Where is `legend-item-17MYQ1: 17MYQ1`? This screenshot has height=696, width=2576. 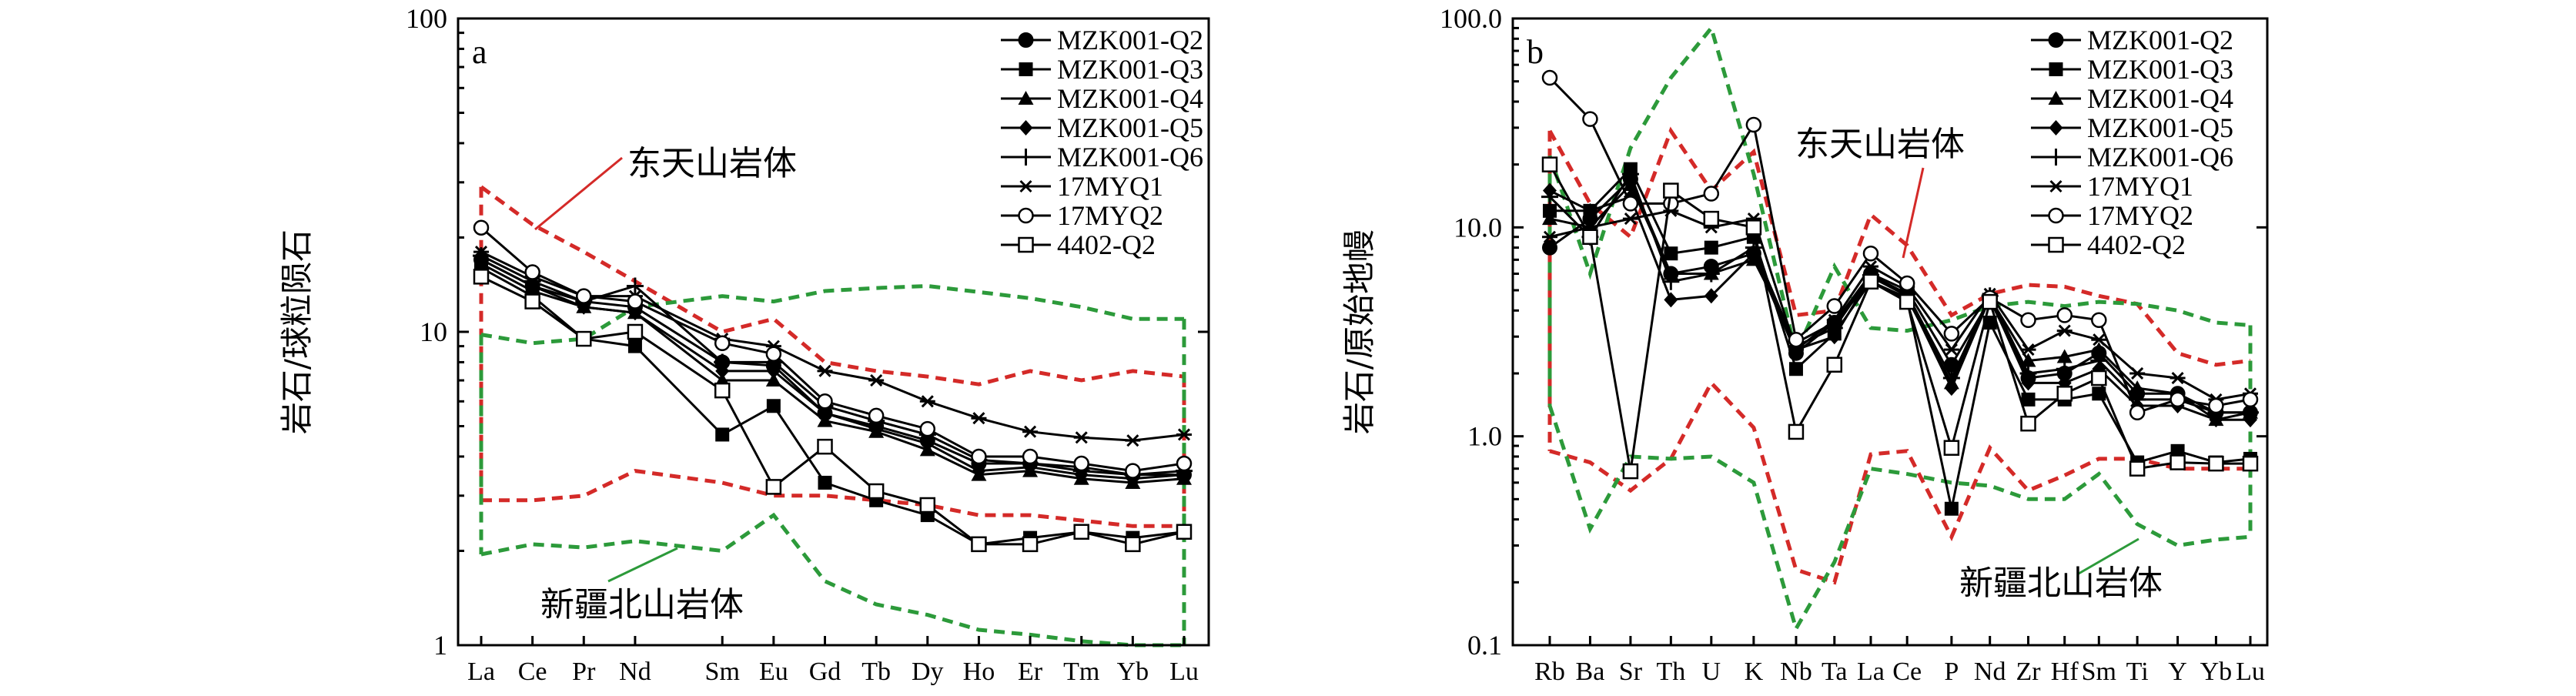 legend-item-17MYQ1: 17MYQ1 is located at coordinates (1082, 186).